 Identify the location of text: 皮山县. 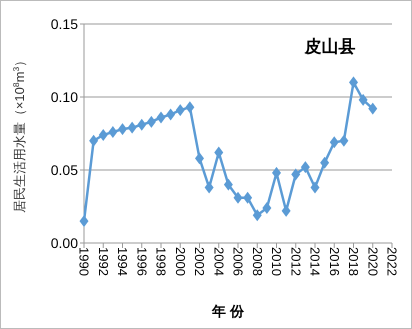
(330, 46).